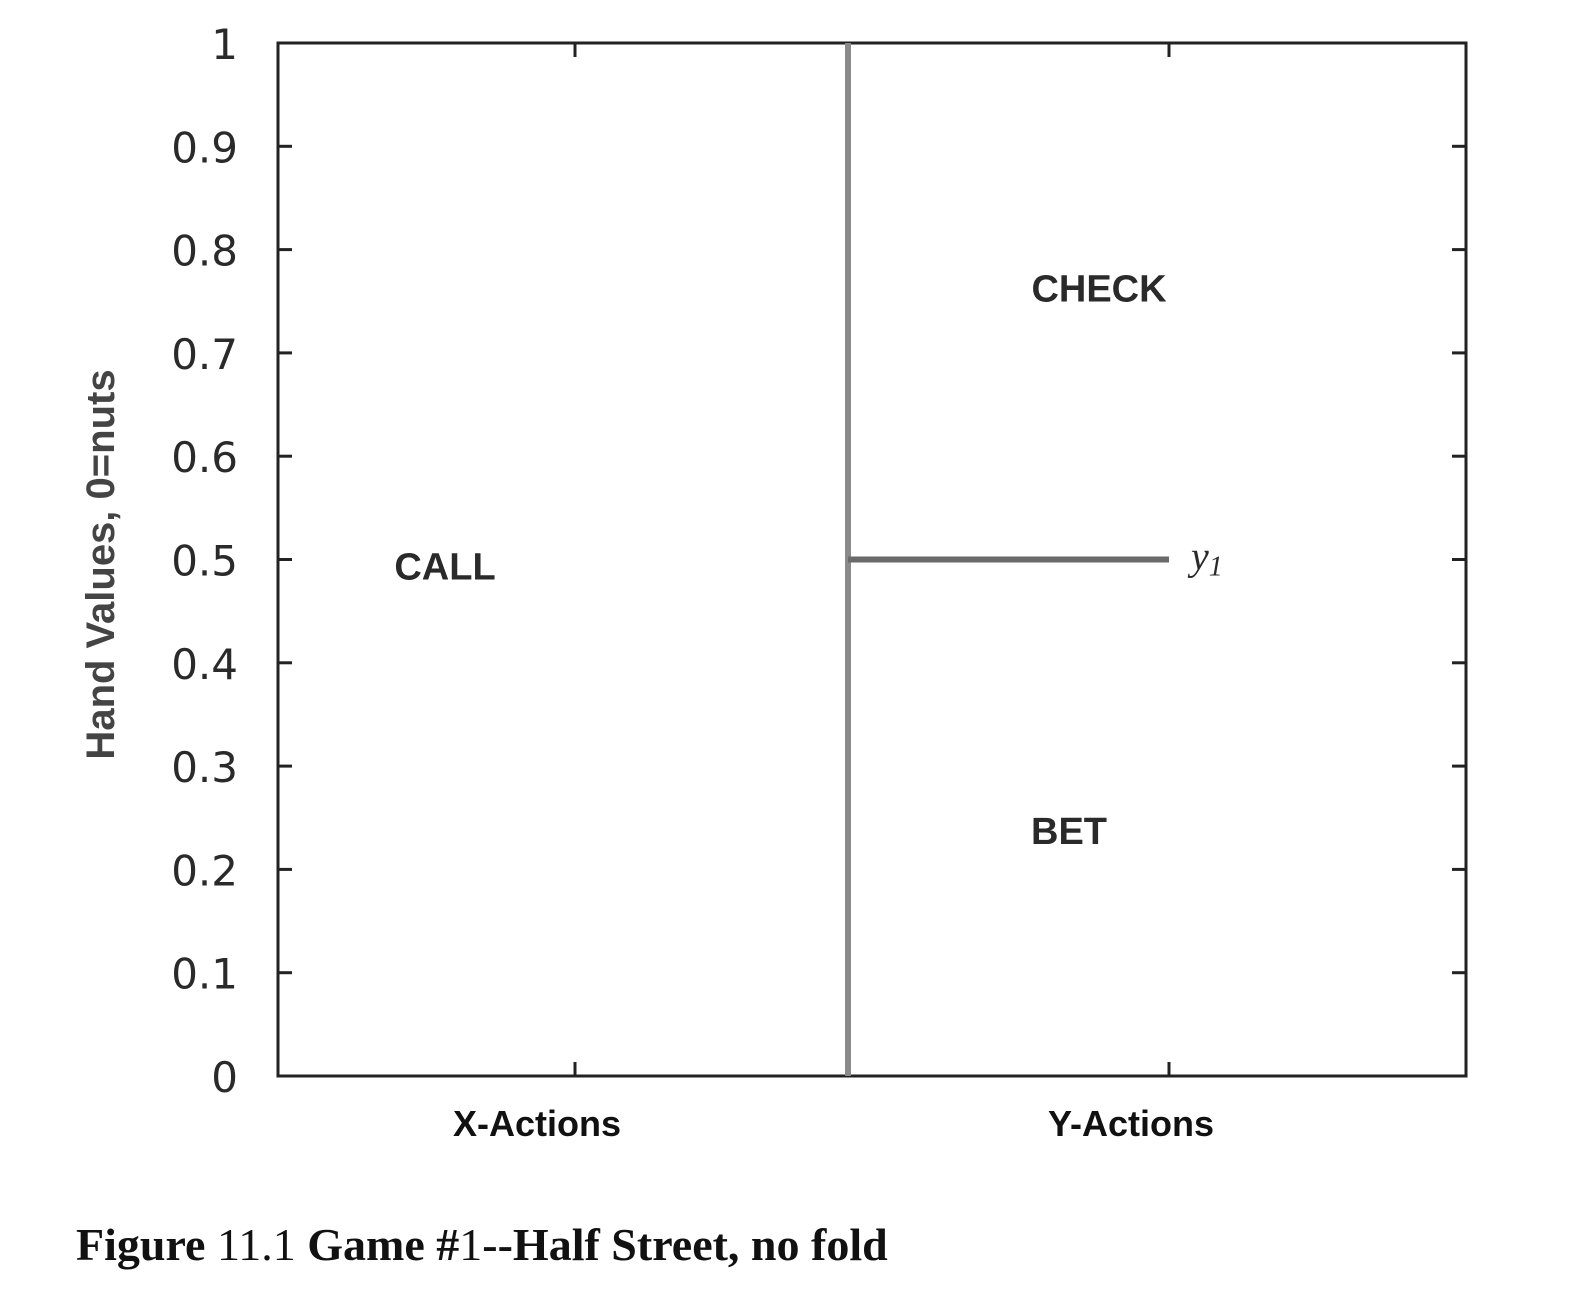 The height and width of the screenshot is (1316, 1576). What do you see at coordinates (471, 1244) in the screenshot?
I see `caption-title-num: 1` at bounding box center [471, 1244].